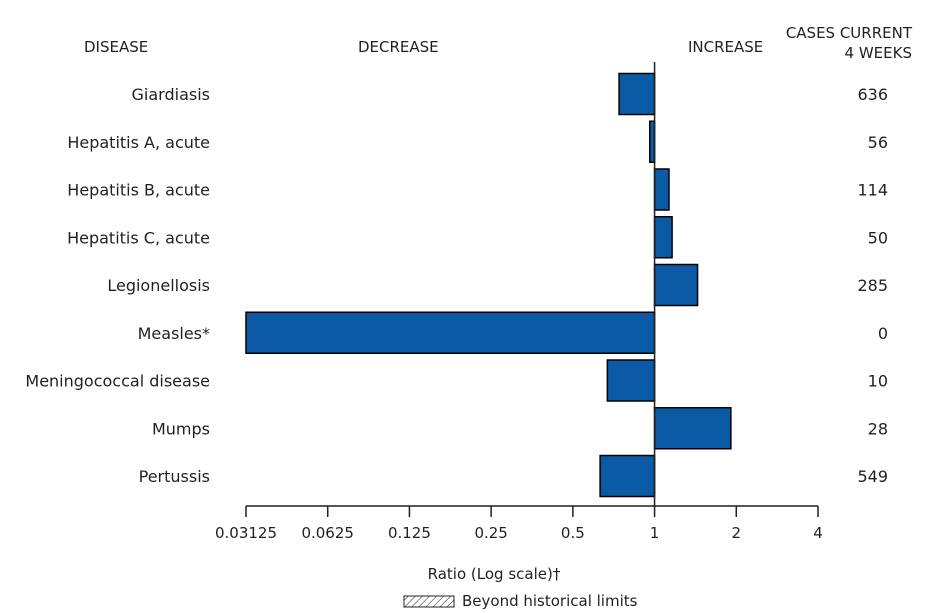 Image resolution: width=948 pixels, height=613 pixels. I want to click on header-cases-line1: CASES CURRENT, so click(849, 33).